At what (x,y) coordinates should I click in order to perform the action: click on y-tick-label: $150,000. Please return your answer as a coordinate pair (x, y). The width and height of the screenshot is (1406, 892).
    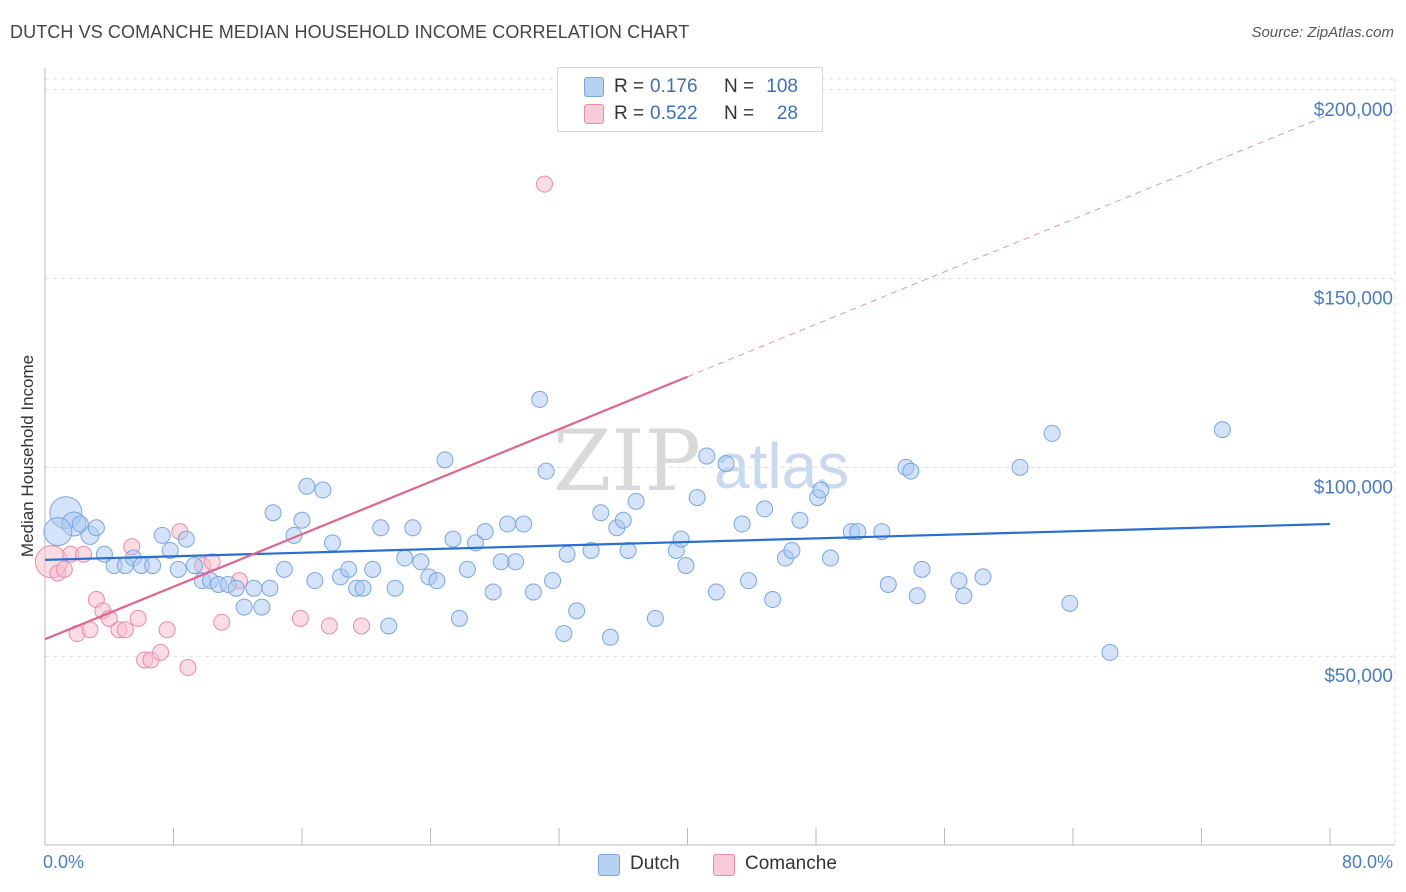
    Looking at the image, I should click on (1353, 299).